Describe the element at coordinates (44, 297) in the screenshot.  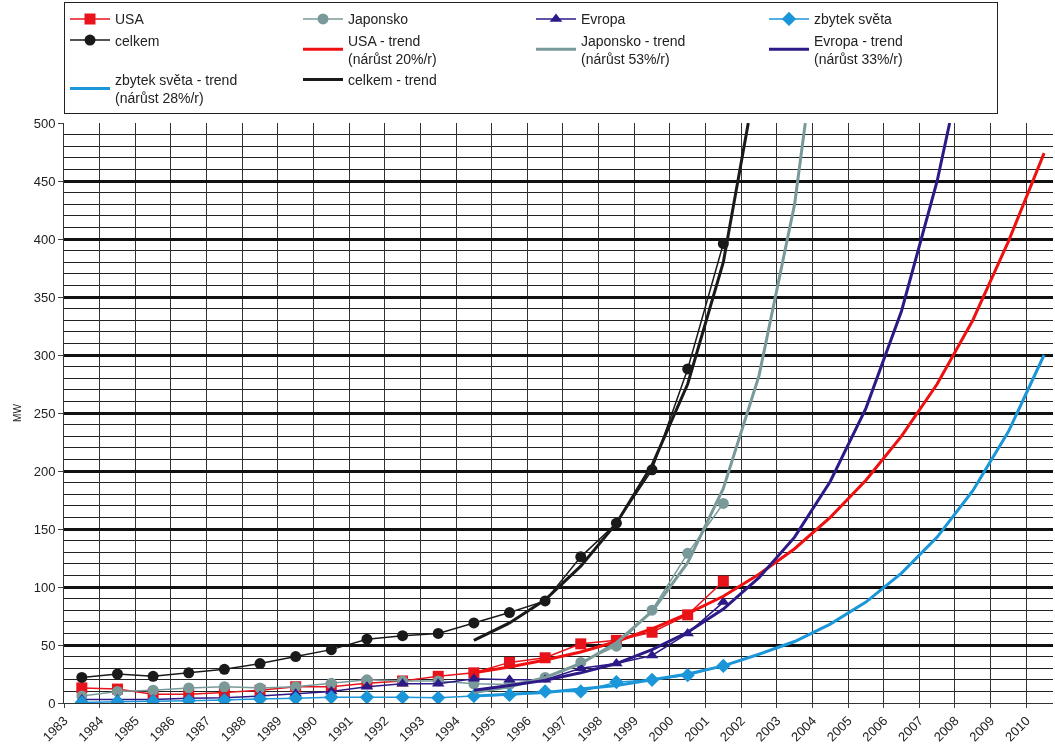
I see `y-tick-label: 350` at that location.